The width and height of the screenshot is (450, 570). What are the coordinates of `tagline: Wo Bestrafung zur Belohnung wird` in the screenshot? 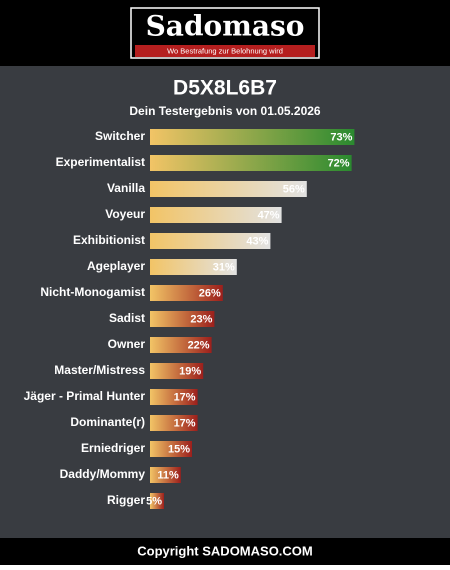 It's located at (225, 50).